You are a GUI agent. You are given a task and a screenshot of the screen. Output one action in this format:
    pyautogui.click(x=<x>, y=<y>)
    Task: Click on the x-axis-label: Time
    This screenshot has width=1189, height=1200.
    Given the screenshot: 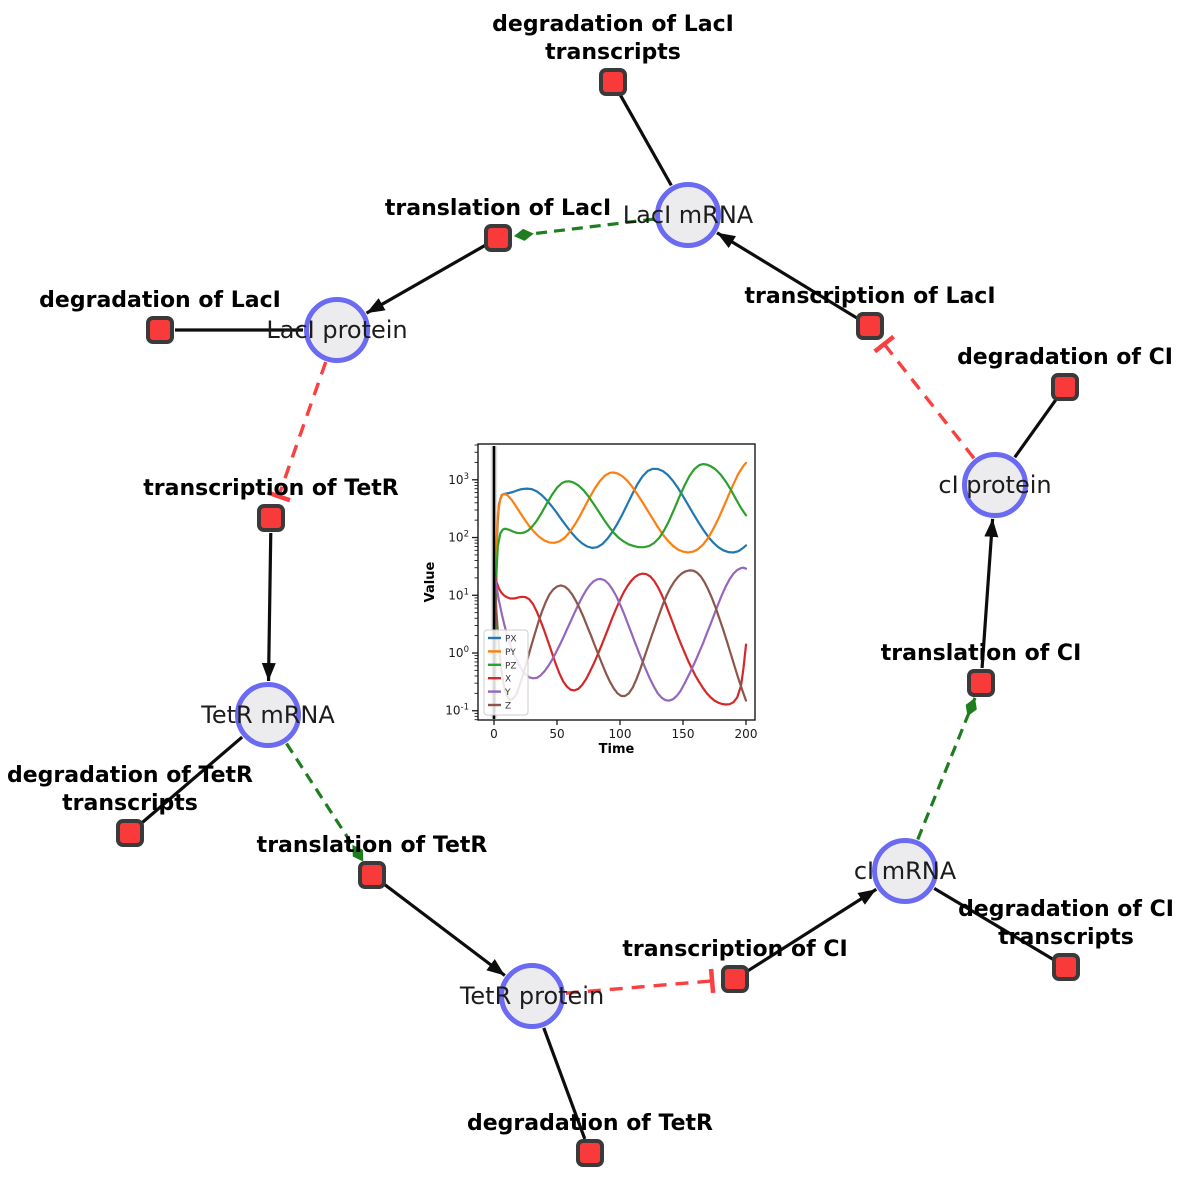 What is the action you would take?
    pyautogui.click(x=617, y=749)
    